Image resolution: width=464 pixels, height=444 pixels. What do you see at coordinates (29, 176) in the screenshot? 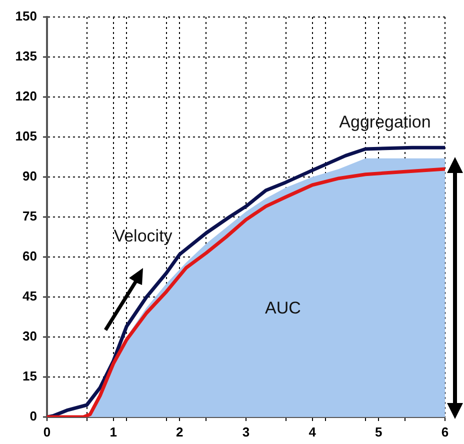
I see `y-tick-label: 90` at bounding box center [29, 176].